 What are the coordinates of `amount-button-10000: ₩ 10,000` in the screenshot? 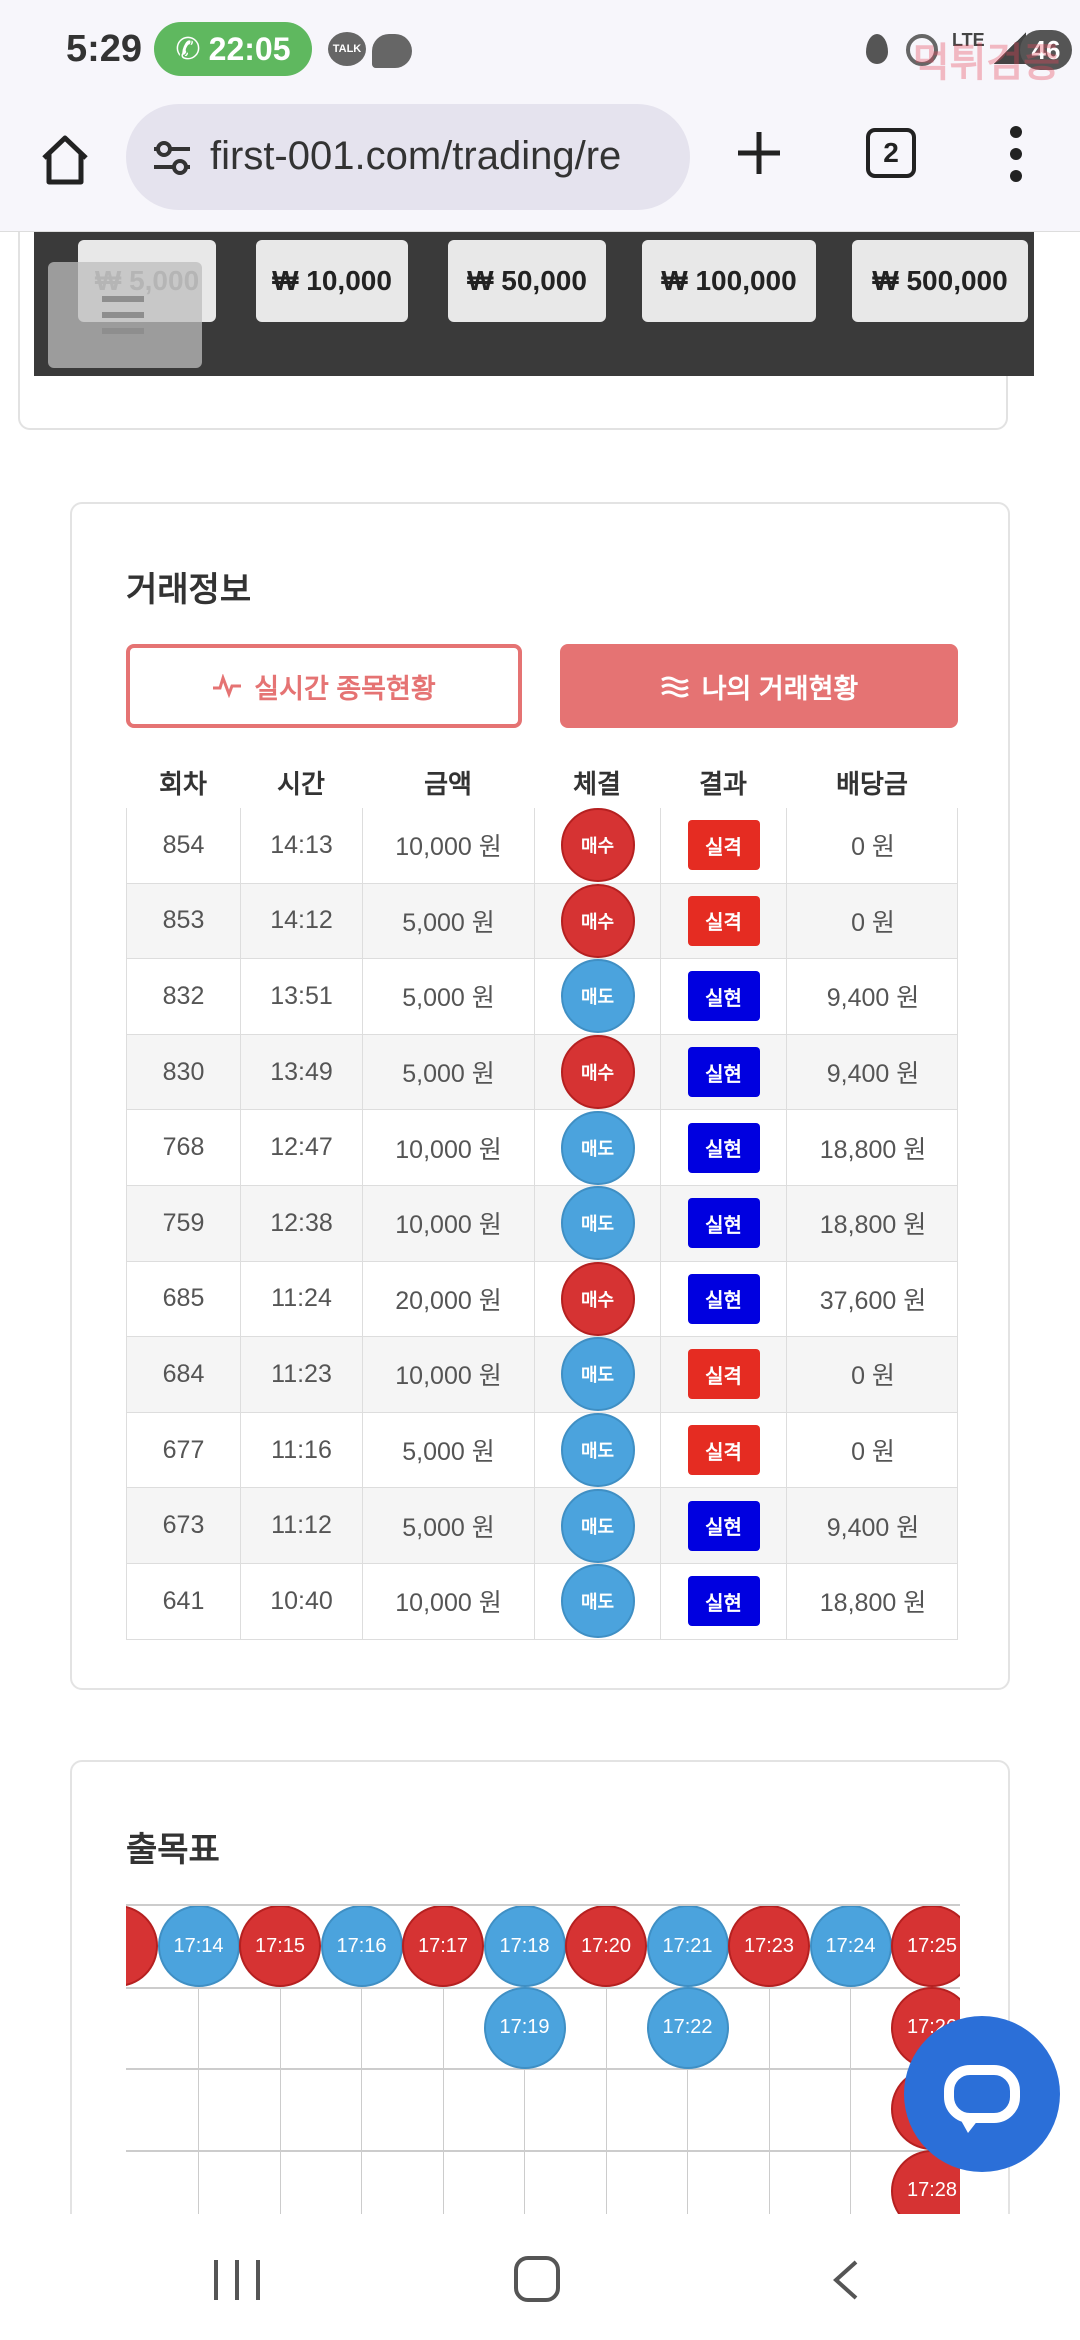 It's located at (332, 281).